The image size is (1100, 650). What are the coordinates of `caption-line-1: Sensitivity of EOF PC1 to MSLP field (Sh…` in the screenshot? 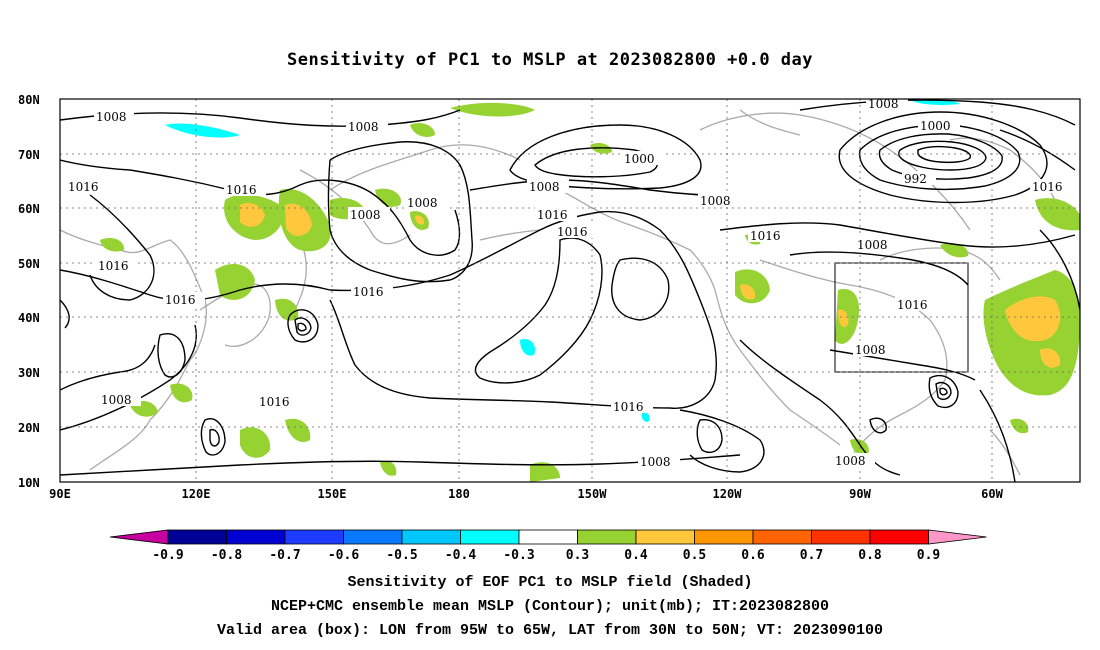 It's located at (550, 582).